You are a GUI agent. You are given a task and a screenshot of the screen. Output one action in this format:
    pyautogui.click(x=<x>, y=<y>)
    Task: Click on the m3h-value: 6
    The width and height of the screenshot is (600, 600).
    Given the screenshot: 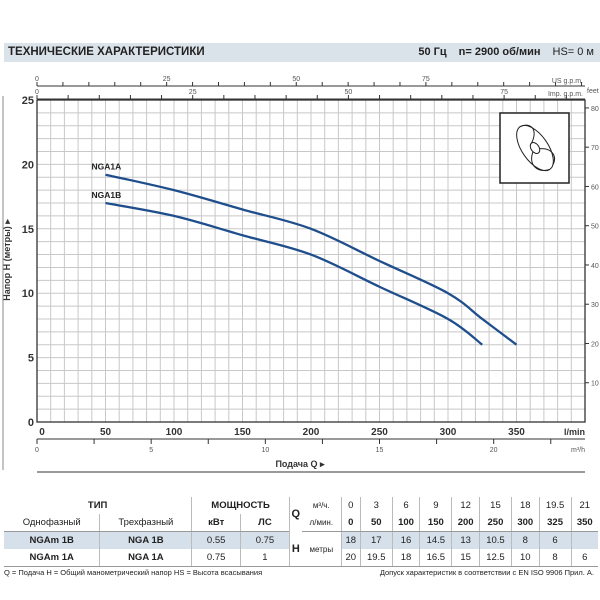 What is the action you would take?
    pyautogui.click(x=405, y=505)
    